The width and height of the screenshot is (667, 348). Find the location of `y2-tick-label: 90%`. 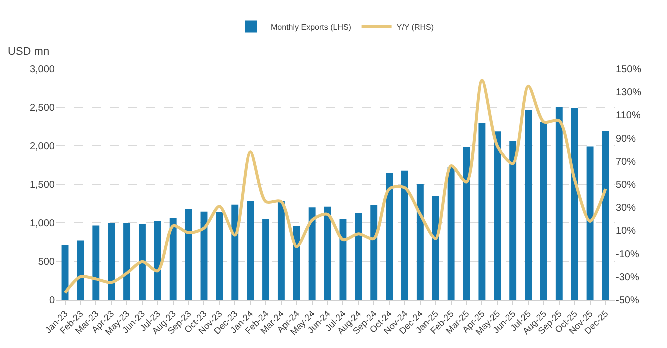

y2-tick-label: 90% is located at coordinates (626, 139).